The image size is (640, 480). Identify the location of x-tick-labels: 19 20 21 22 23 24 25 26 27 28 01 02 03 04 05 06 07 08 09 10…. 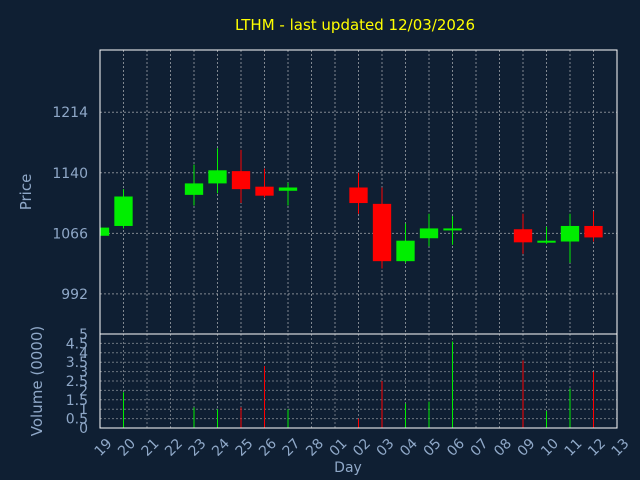
(362, 448).